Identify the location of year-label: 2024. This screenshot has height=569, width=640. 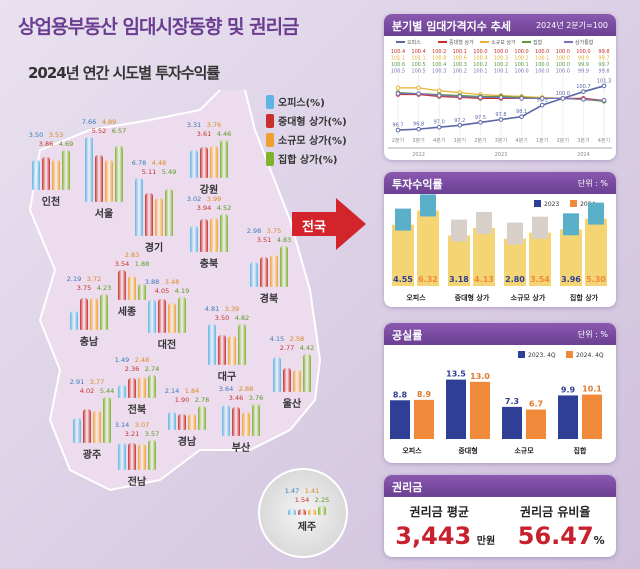
(583, 155).